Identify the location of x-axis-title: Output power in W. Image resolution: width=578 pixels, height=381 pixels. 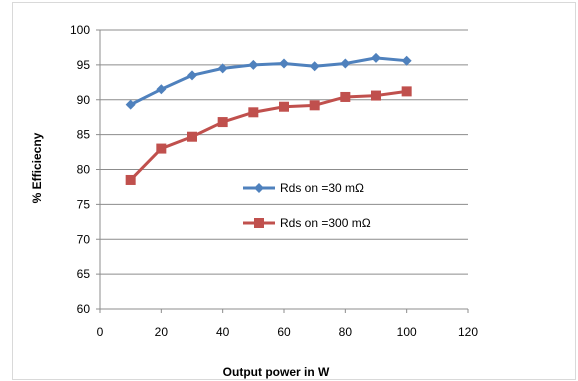
(276, 372).